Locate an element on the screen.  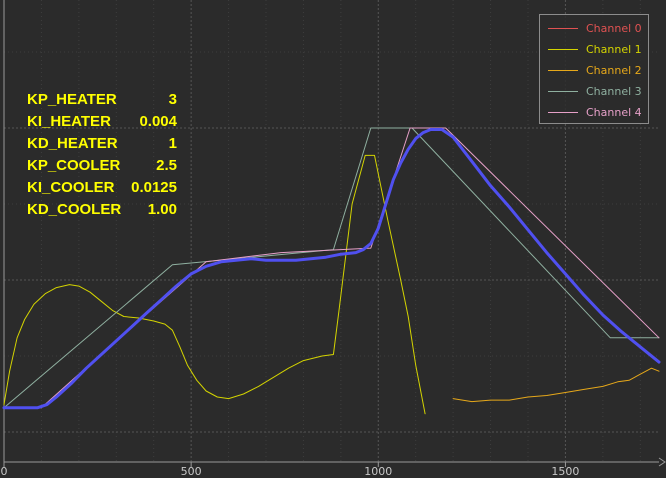
param-row: KI_COOLER 0.0125 is located at coordinates (102, 188).